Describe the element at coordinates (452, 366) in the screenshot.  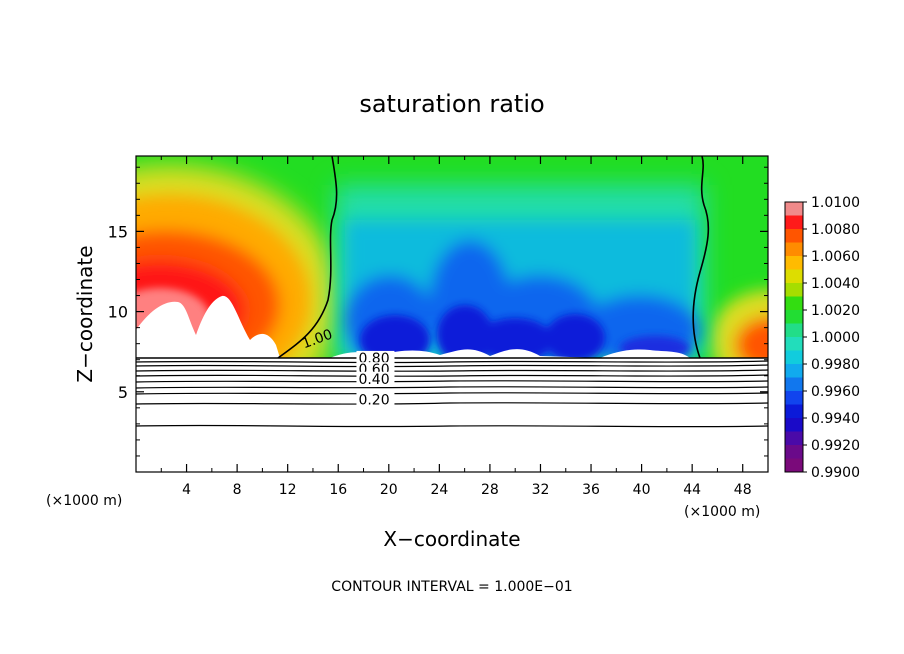
I see `contour-0.80` at that location.